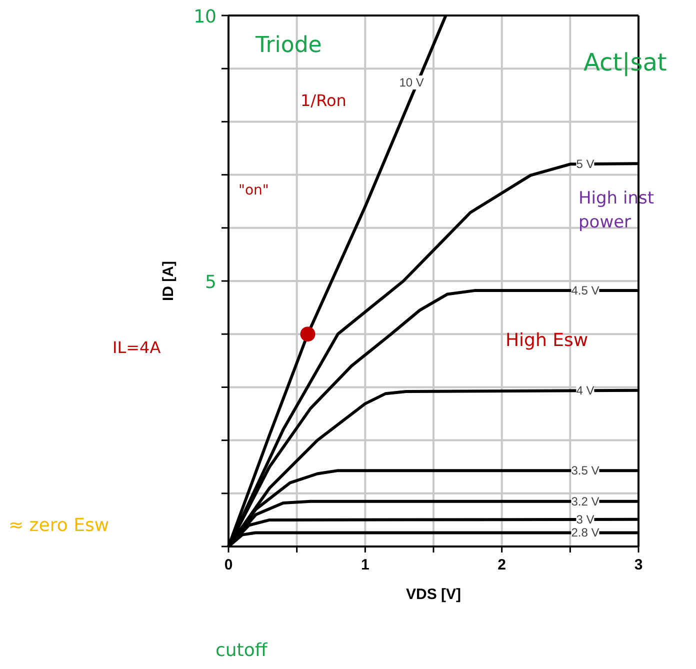 This screenshot has height=669, width=696. I want to click on annotation: "on", so click(253, 190).